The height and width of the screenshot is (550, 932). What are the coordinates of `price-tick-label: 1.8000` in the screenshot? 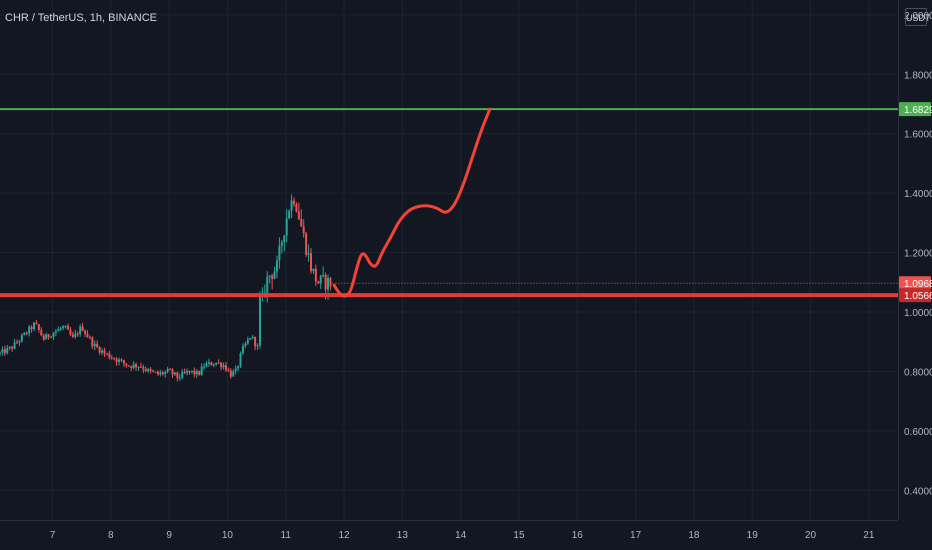 It's located at (918, 75).